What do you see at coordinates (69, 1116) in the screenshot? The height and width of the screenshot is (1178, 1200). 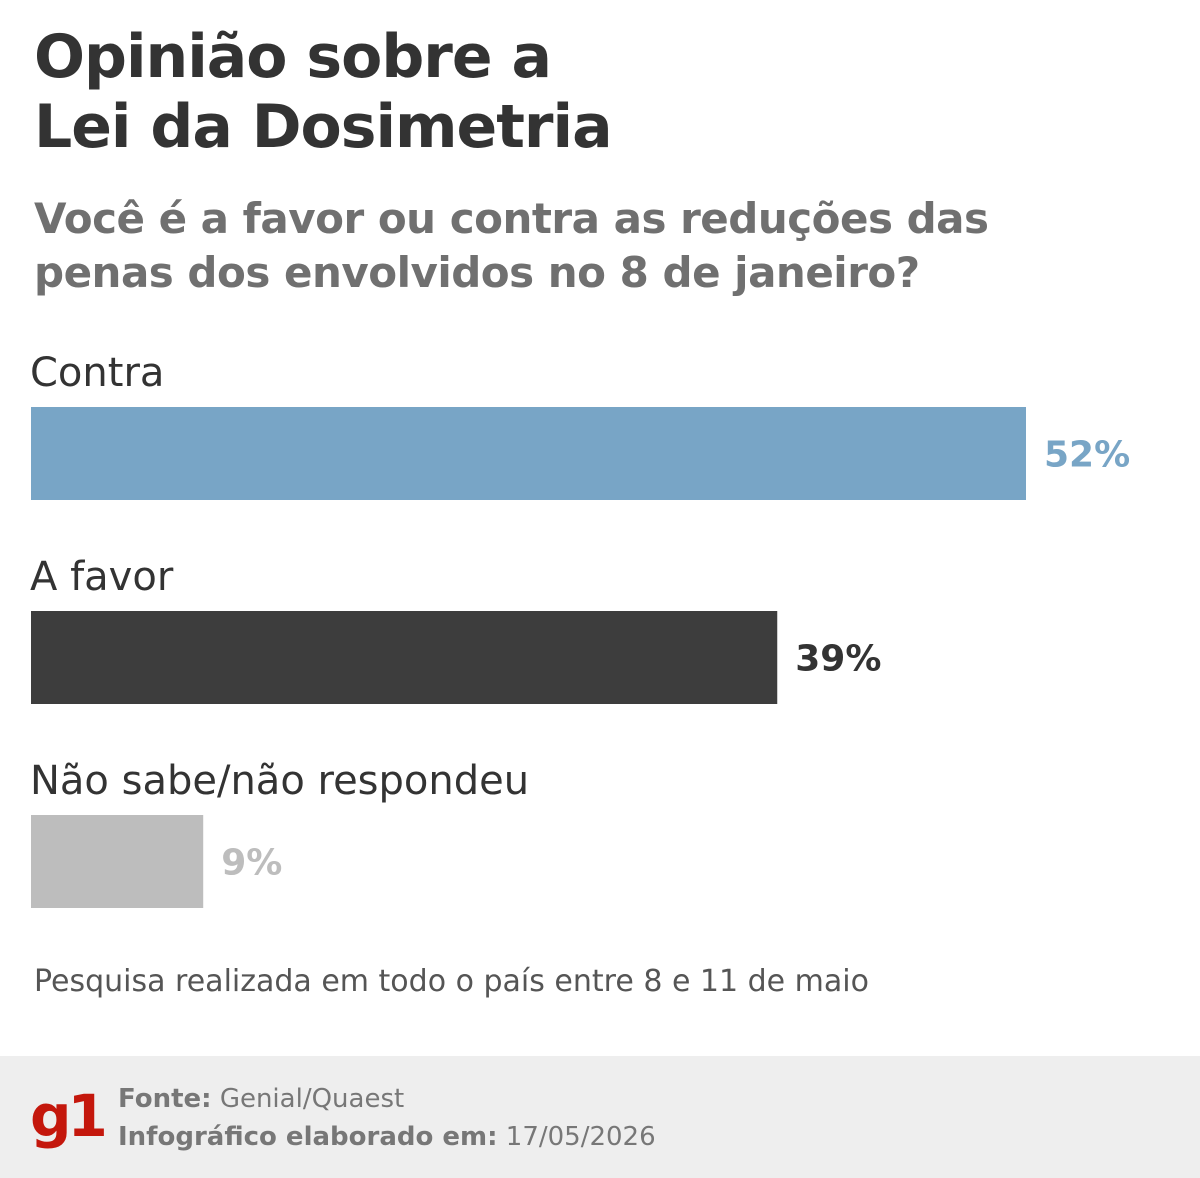 I see `g1-logo: g1` at bounding box center [69, 1116].